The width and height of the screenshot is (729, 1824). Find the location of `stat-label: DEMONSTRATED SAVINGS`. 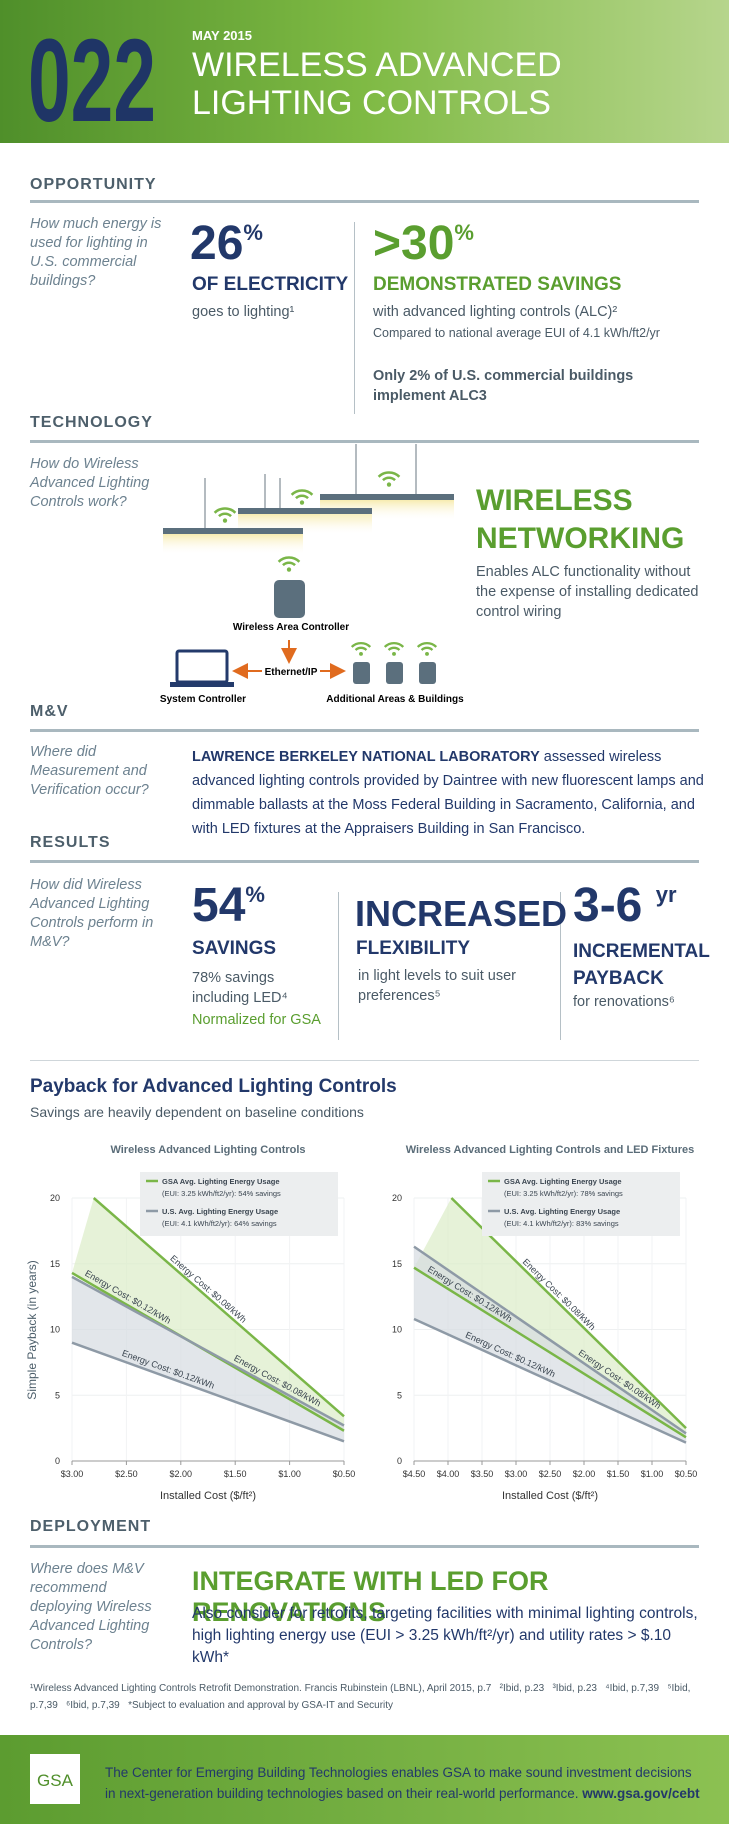

stat-label: DEMONSTRATED SAVINGS is located at coordinates (497, 284).